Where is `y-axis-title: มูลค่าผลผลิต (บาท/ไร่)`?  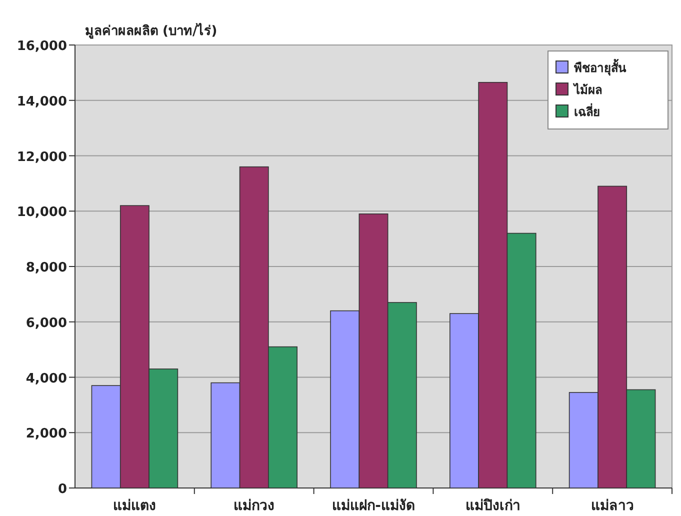 y-axis-title: มูลค่าผลผลิต (บาท/ไร่) is located at coordinates (151, 30).